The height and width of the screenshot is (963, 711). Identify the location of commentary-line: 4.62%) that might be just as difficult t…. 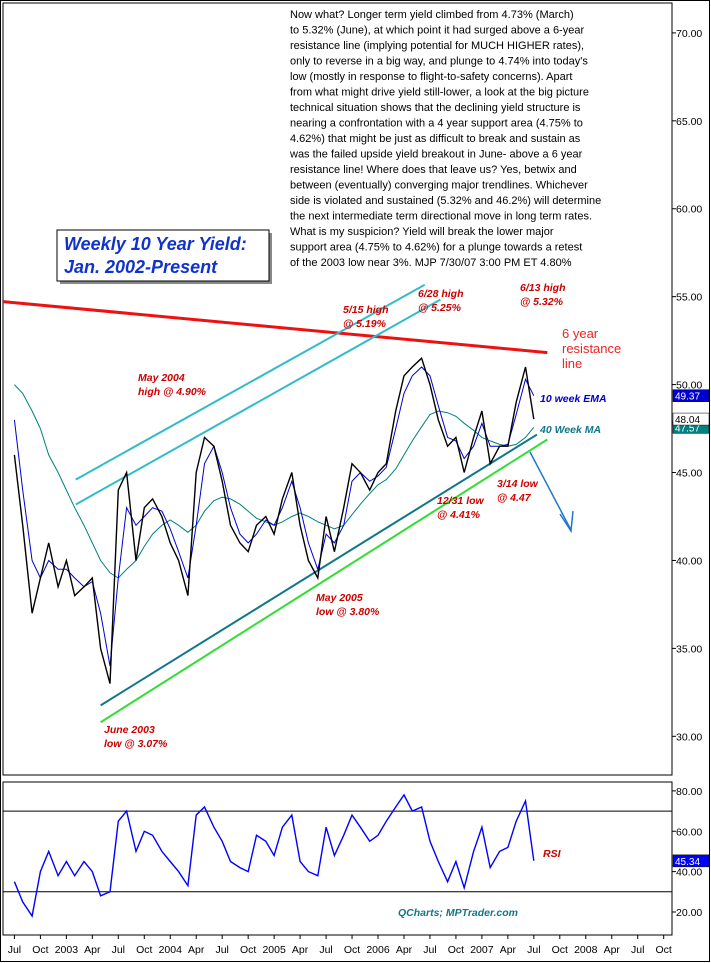
(435, 139).